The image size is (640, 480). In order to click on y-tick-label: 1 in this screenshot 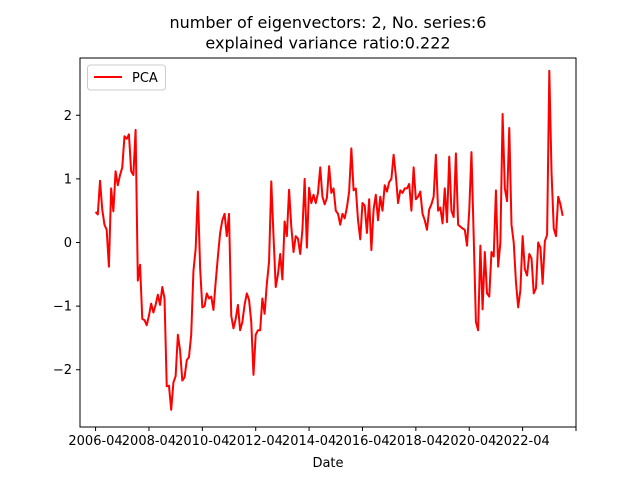, I will do `click(68, 179)`.